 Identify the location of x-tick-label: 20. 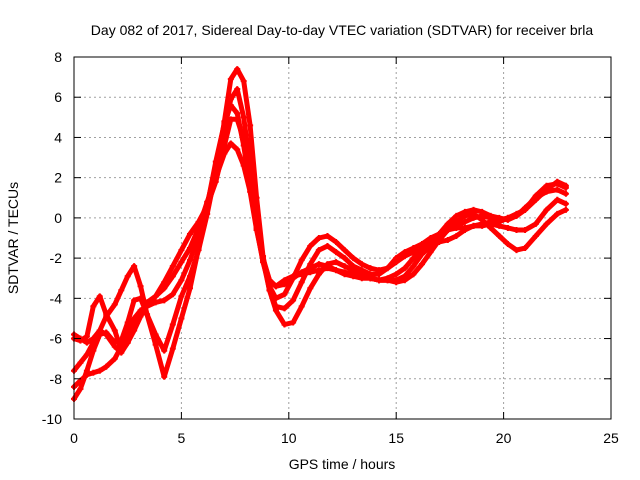
(504, 438).